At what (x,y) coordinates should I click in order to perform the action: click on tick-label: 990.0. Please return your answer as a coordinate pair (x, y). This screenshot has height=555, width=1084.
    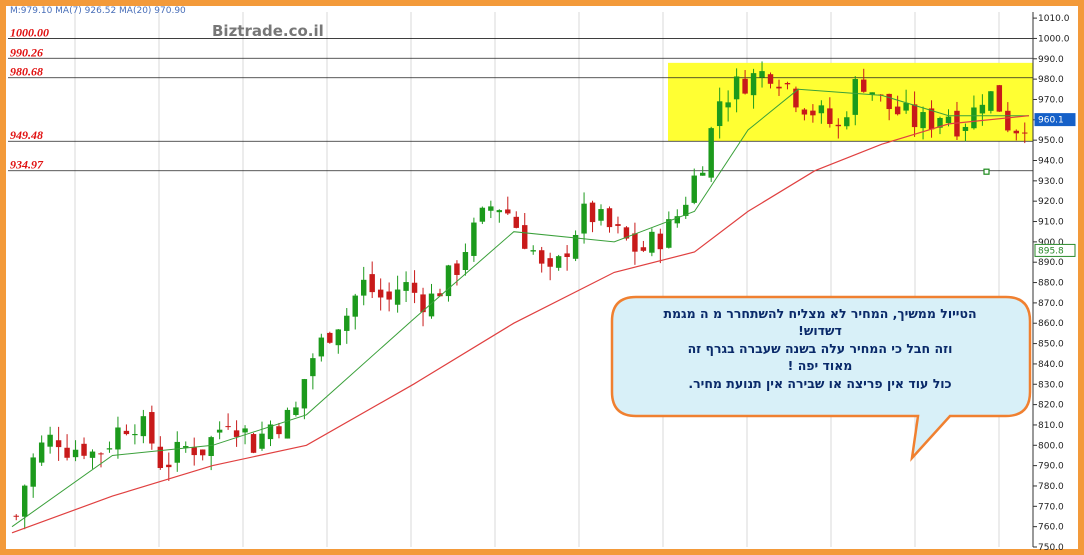
    Looking at the image, I should click on (1051, 60).